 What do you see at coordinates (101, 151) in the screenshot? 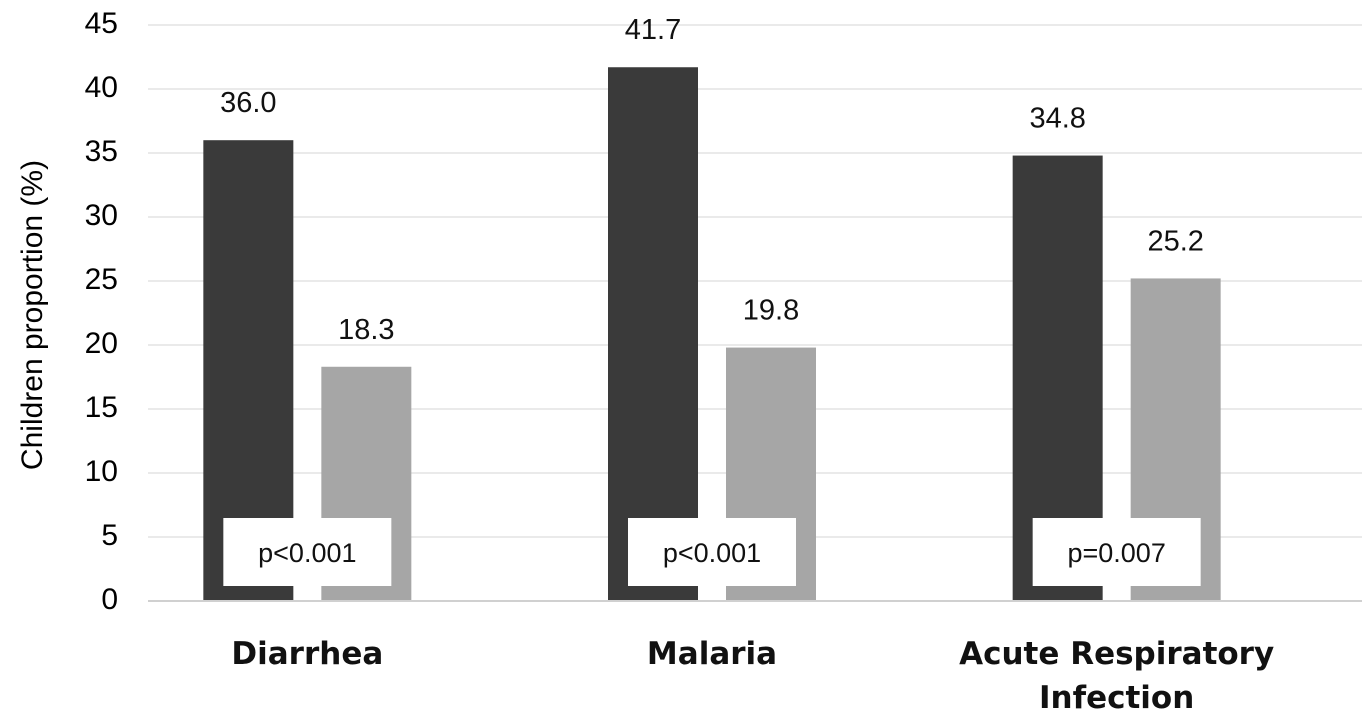
I see `y-tick-label: 35` at bounding box center [101, 151].